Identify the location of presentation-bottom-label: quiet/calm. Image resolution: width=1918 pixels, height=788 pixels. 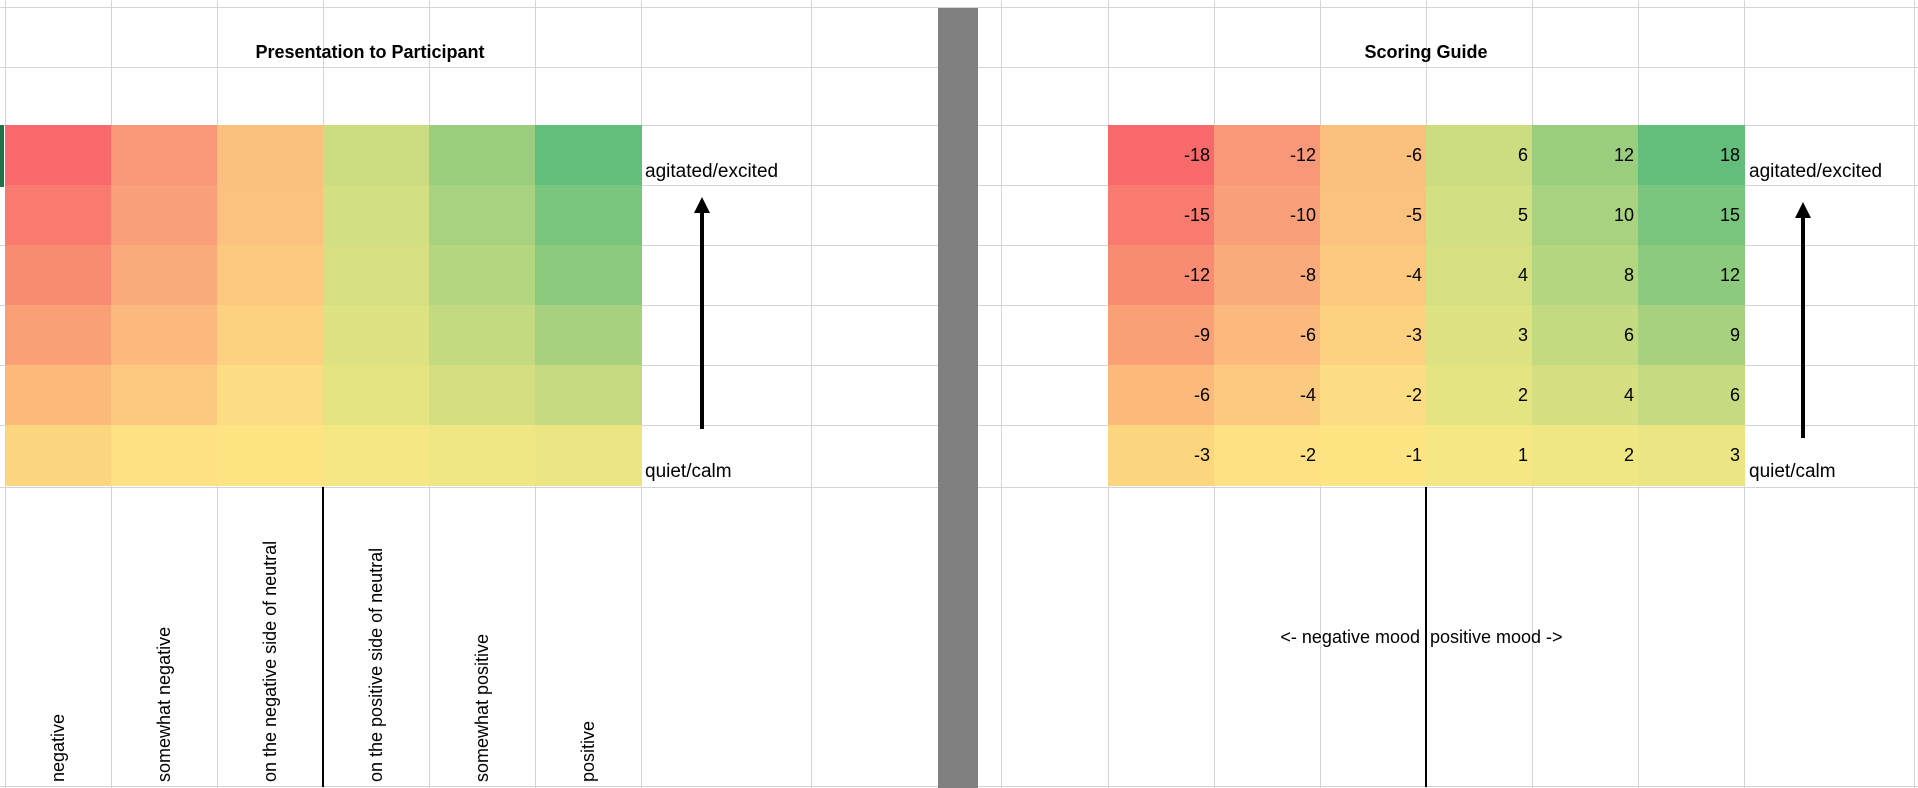
(688, 471).